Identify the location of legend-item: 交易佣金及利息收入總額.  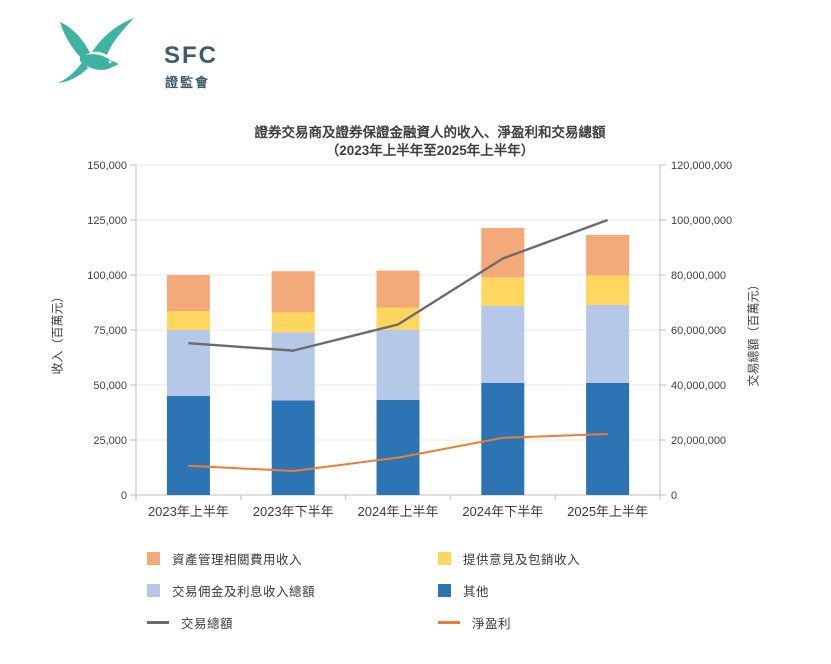
(292, 590).